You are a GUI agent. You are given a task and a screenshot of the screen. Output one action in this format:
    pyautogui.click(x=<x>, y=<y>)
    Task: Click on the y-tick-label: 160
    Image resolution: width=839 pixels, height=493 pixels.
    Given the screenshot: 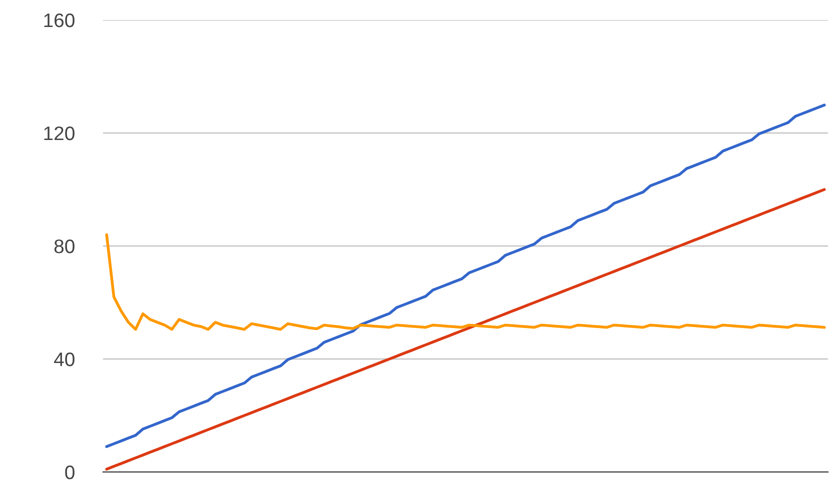 What is the action you would take?
    pyautogui.click(x=59, y=20)
    